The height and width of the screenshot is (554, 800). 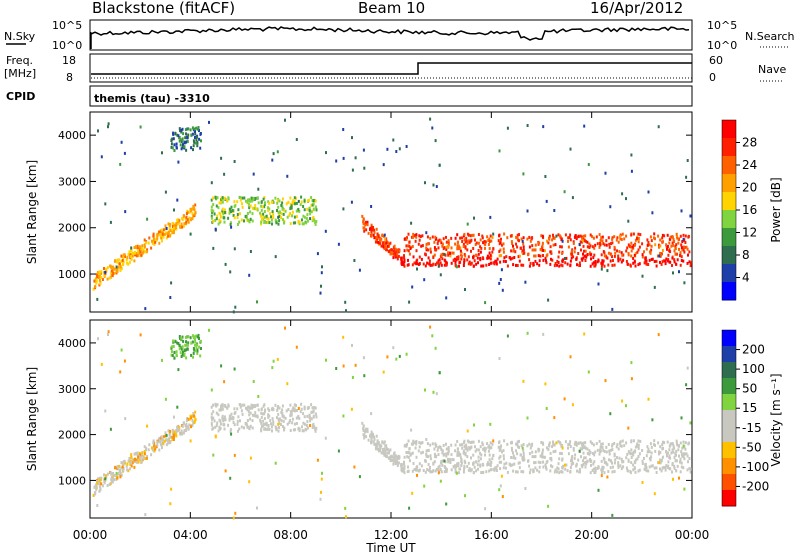 I want to click on colorbar-tick-label-6: -100, so click(x=755, y=467).